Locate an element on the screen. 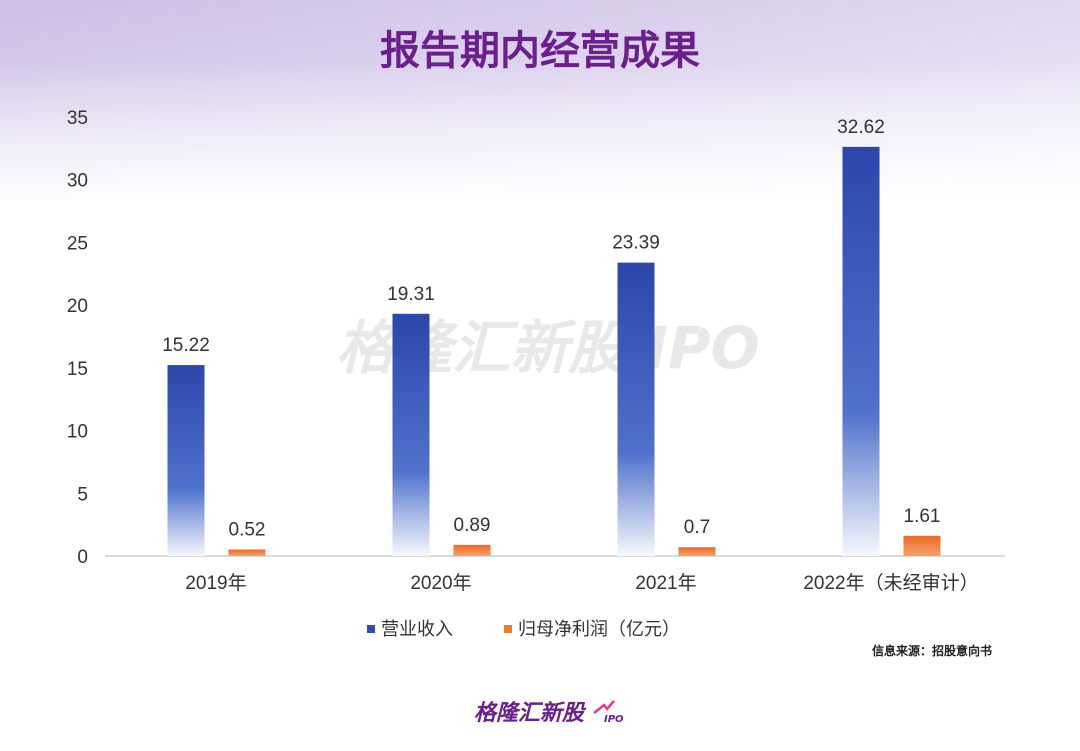  data-label: 0.52 is located at coordinates (247, 529).